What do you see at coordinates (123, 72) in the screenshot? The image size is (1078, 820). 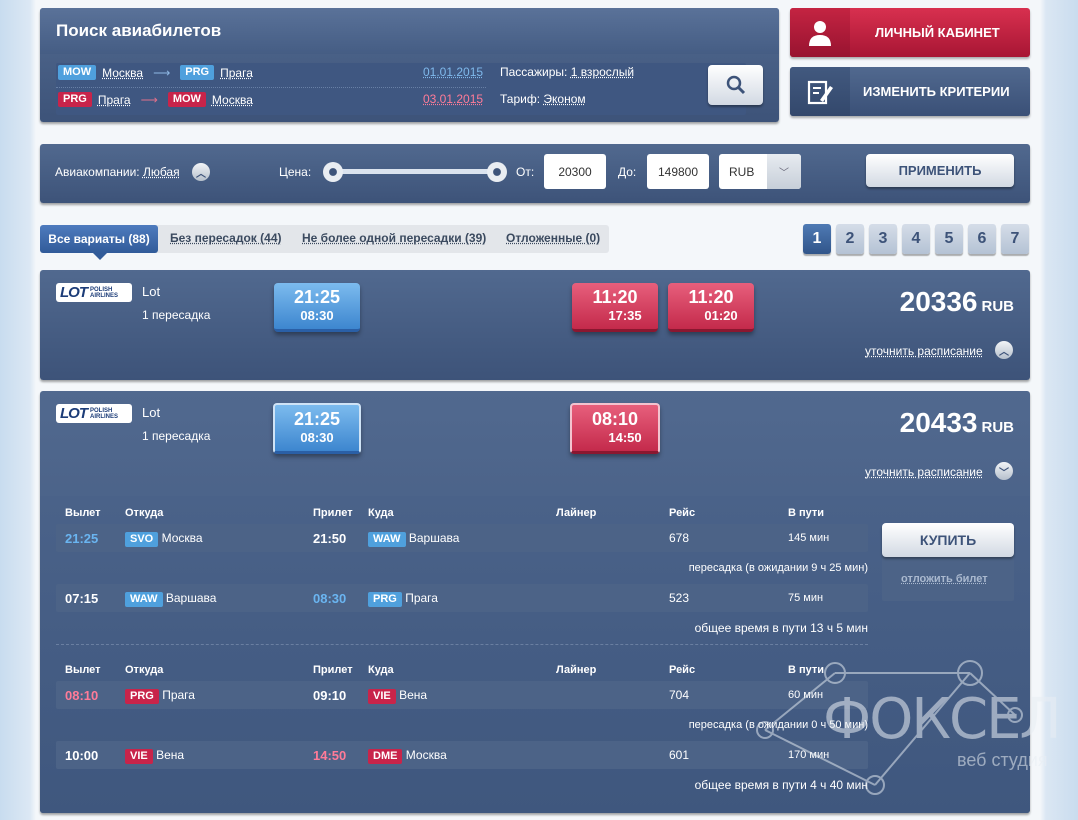 I see `from-city: Москва` at bounding box center [123, 72].